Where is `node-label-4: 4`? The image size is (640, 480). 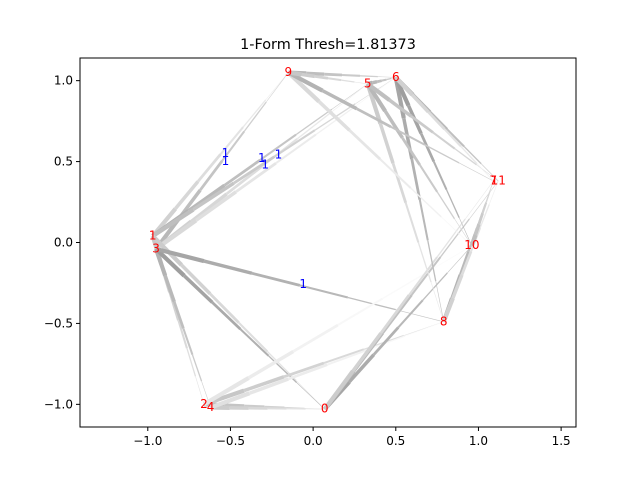 node-label-4: 4 is located at coordinates (211, 407).